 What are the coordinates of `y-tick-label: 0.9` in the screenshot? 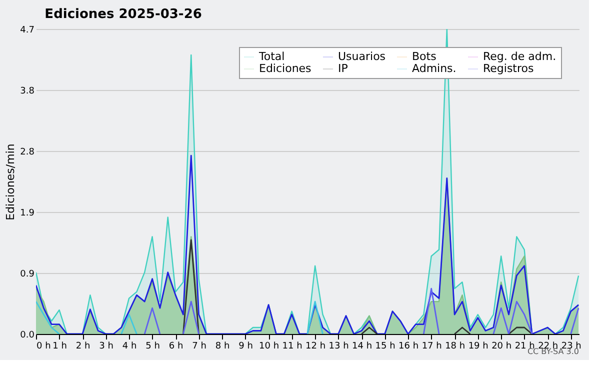 It's located at (27, 275).